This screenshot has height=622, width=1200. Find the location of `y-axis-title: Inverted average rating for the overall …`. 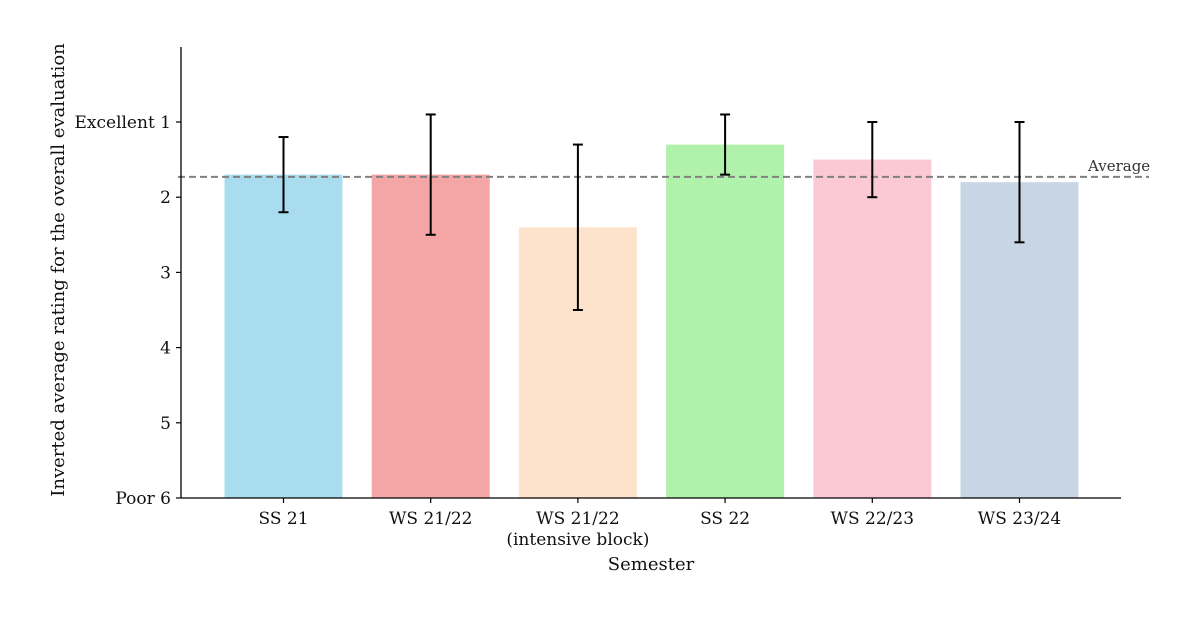

y-axis-title: Inverted average rating for the overall … is located at coordinates (58, 270).